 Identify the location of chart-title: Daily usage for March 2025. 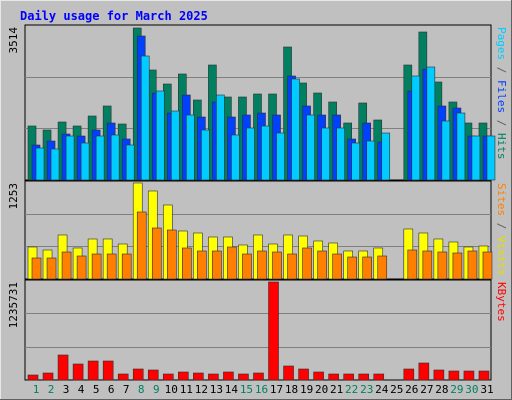
(114, 16).